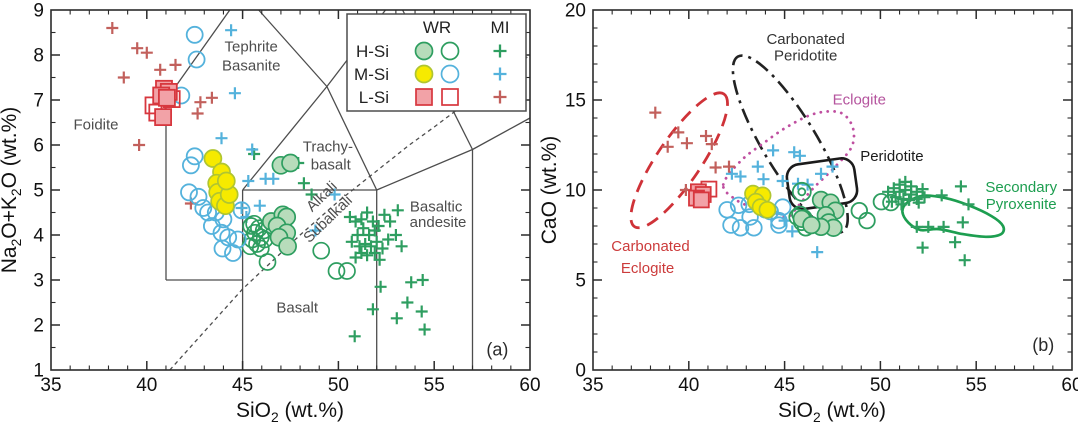 This screenshot has width=1078, height=423. Describe the element at coordinates (805, 39) in the screenshot. I see `field-label: Carbonated` at that location.